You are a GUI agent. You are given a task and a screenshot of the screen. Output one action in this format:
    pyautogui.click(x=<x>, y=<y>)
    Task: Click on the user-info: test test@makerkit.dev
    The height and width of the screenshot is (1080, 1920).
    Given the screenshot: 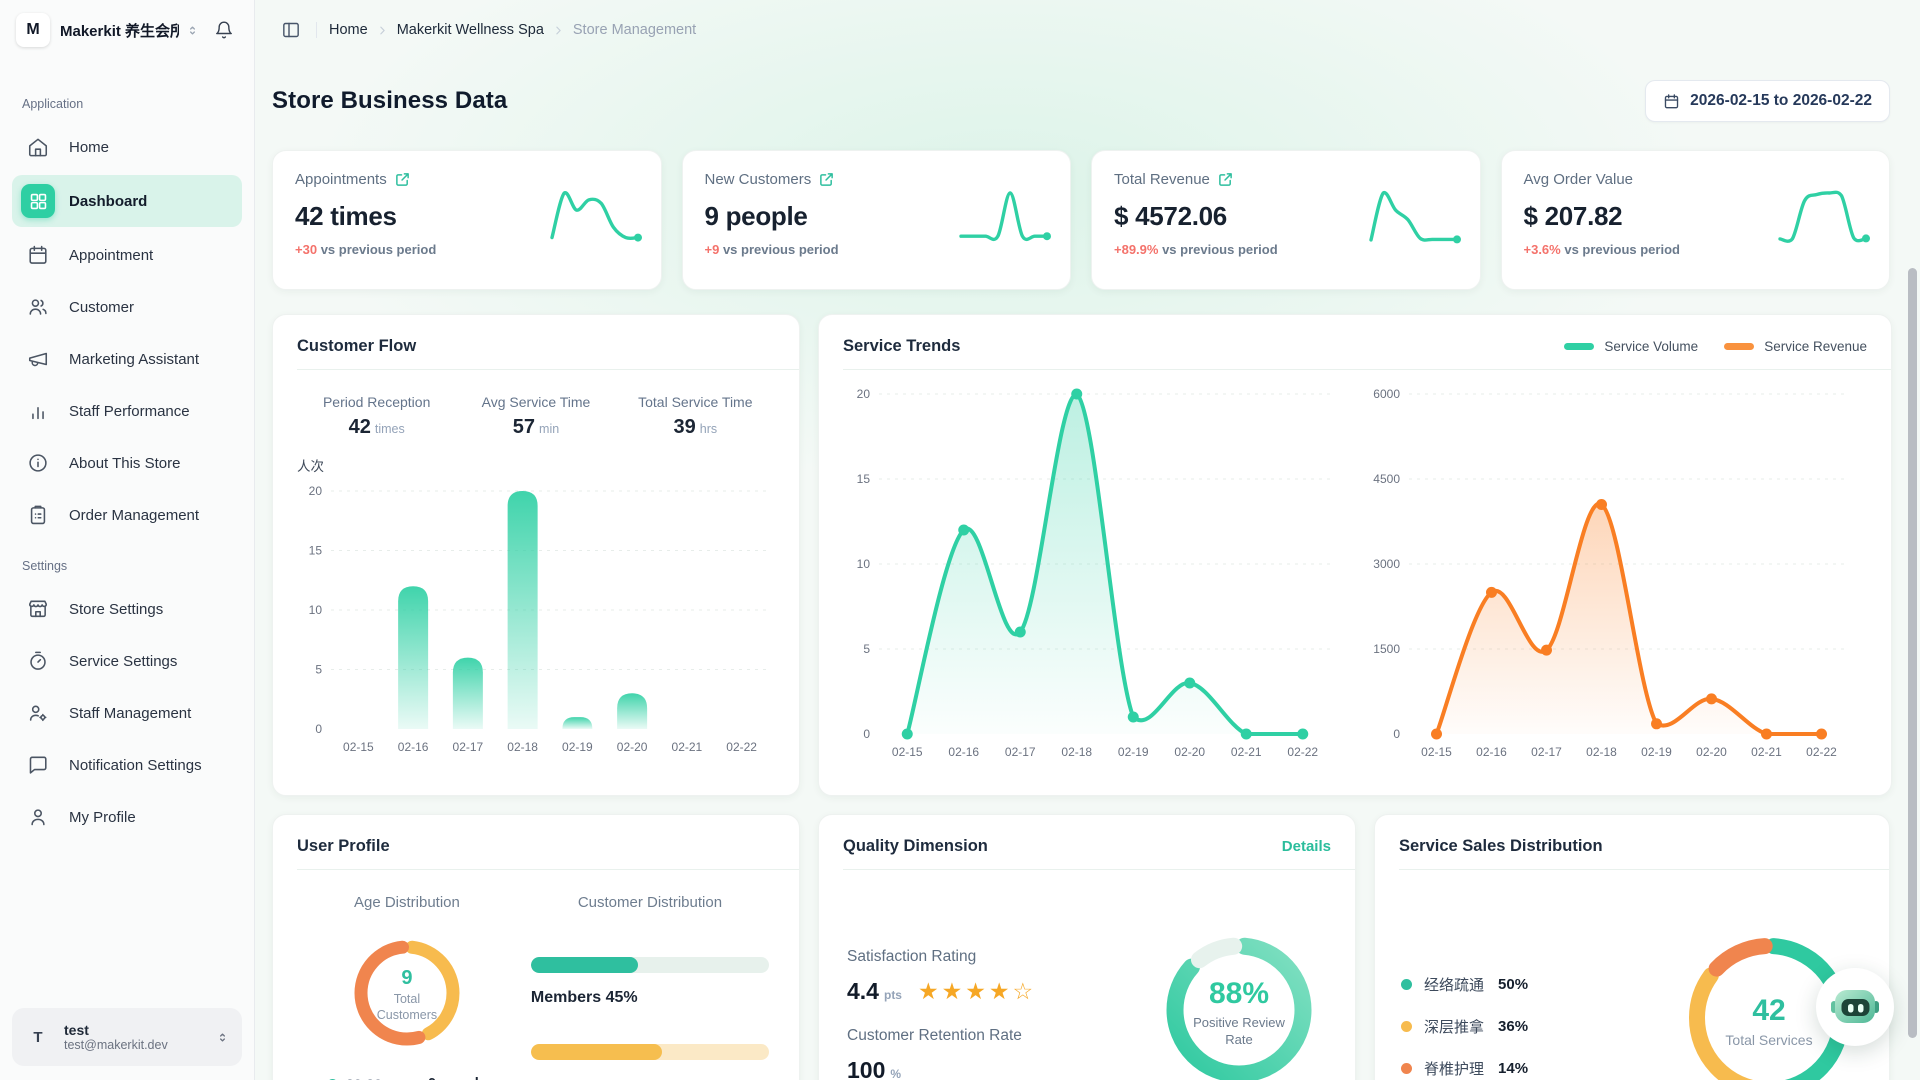 What is the action you would take?
    pyautogui.click(x=133, y=1037)
    